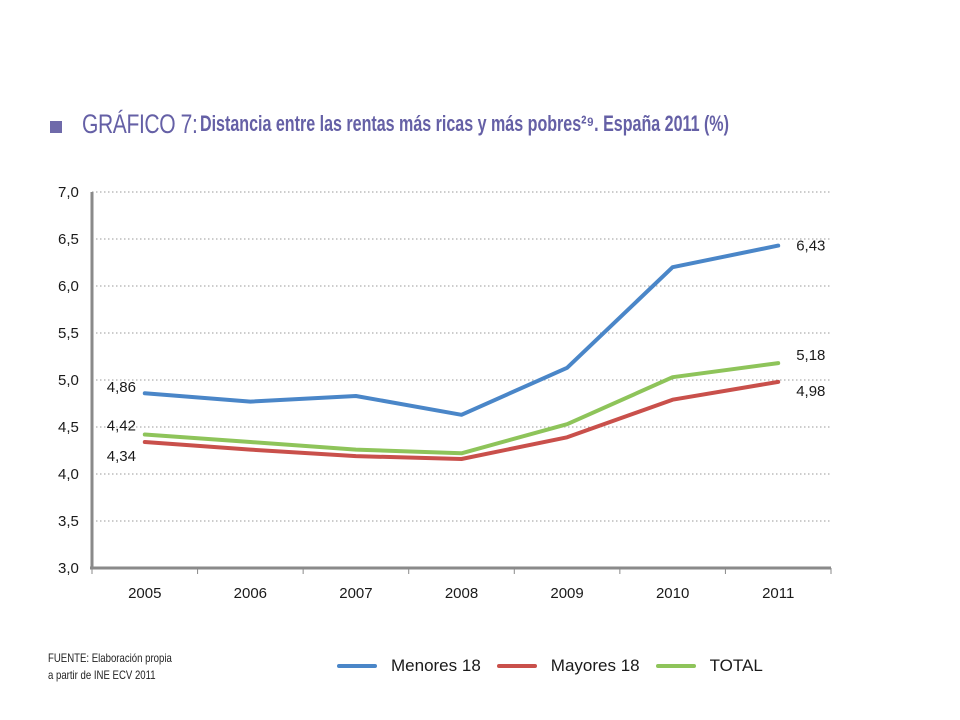  Describe the element at coordinates (672, 593) in the screenshot. I see `x-tick-label: 2010` at that location.